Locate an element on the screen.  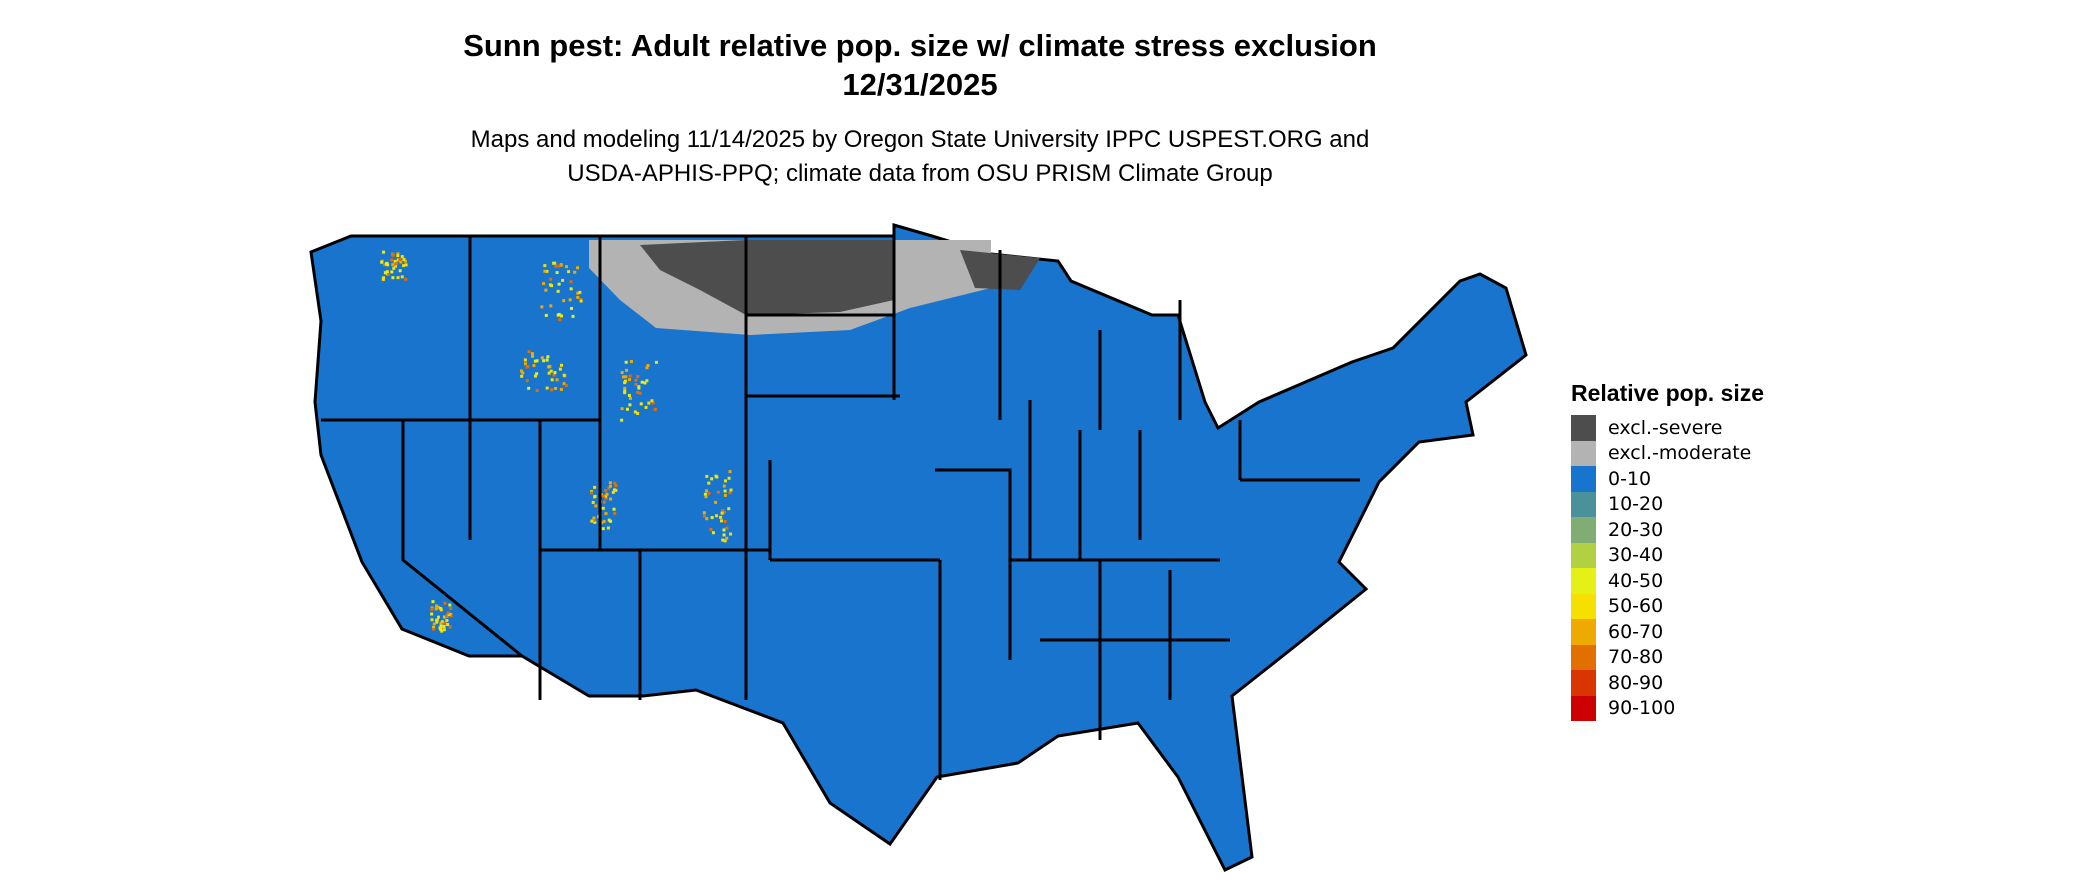
legend-label: 10-20 is located at coordinates (1636, 504).